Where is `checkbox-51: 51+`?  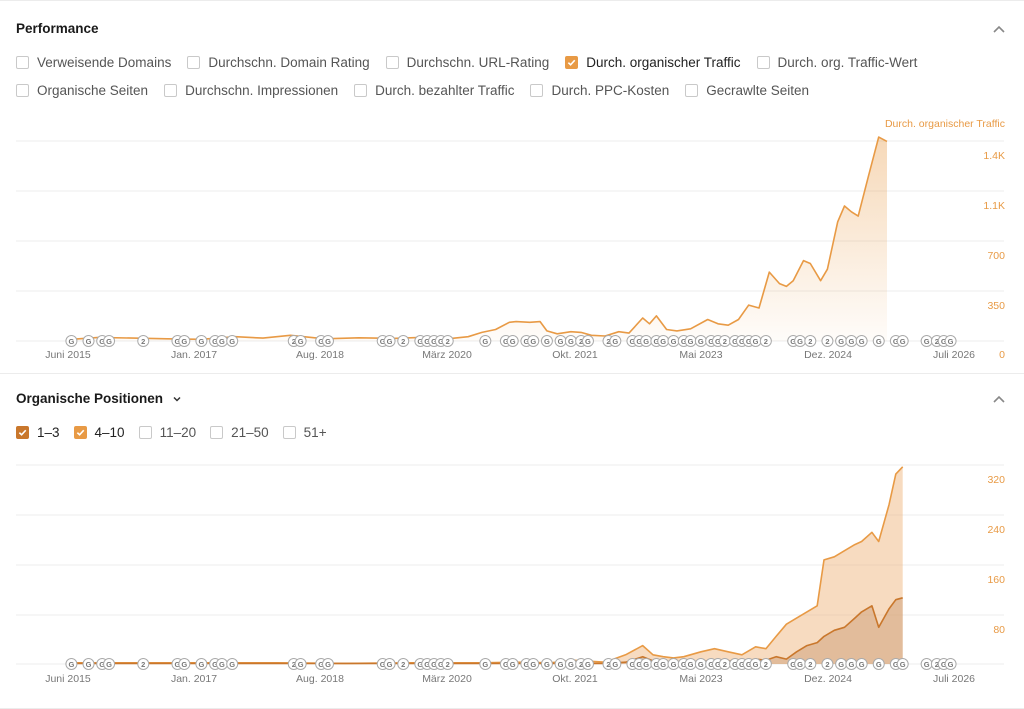 checkbox-51: 51+ is located at coordinates (304, 432).